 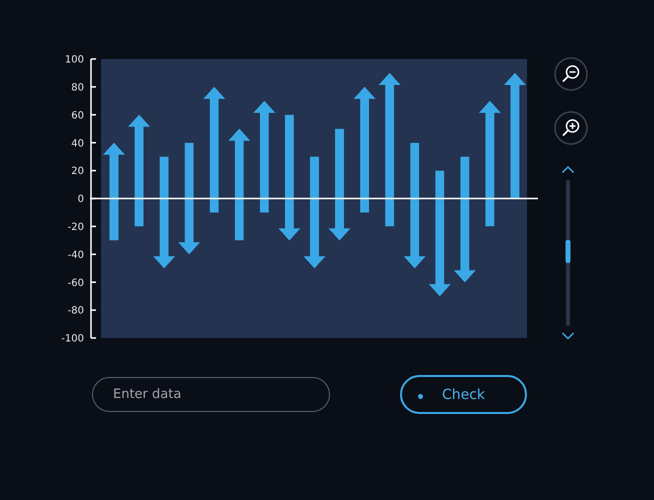 I want to click on y-tick-label: -60, so click(x=76, y=283).